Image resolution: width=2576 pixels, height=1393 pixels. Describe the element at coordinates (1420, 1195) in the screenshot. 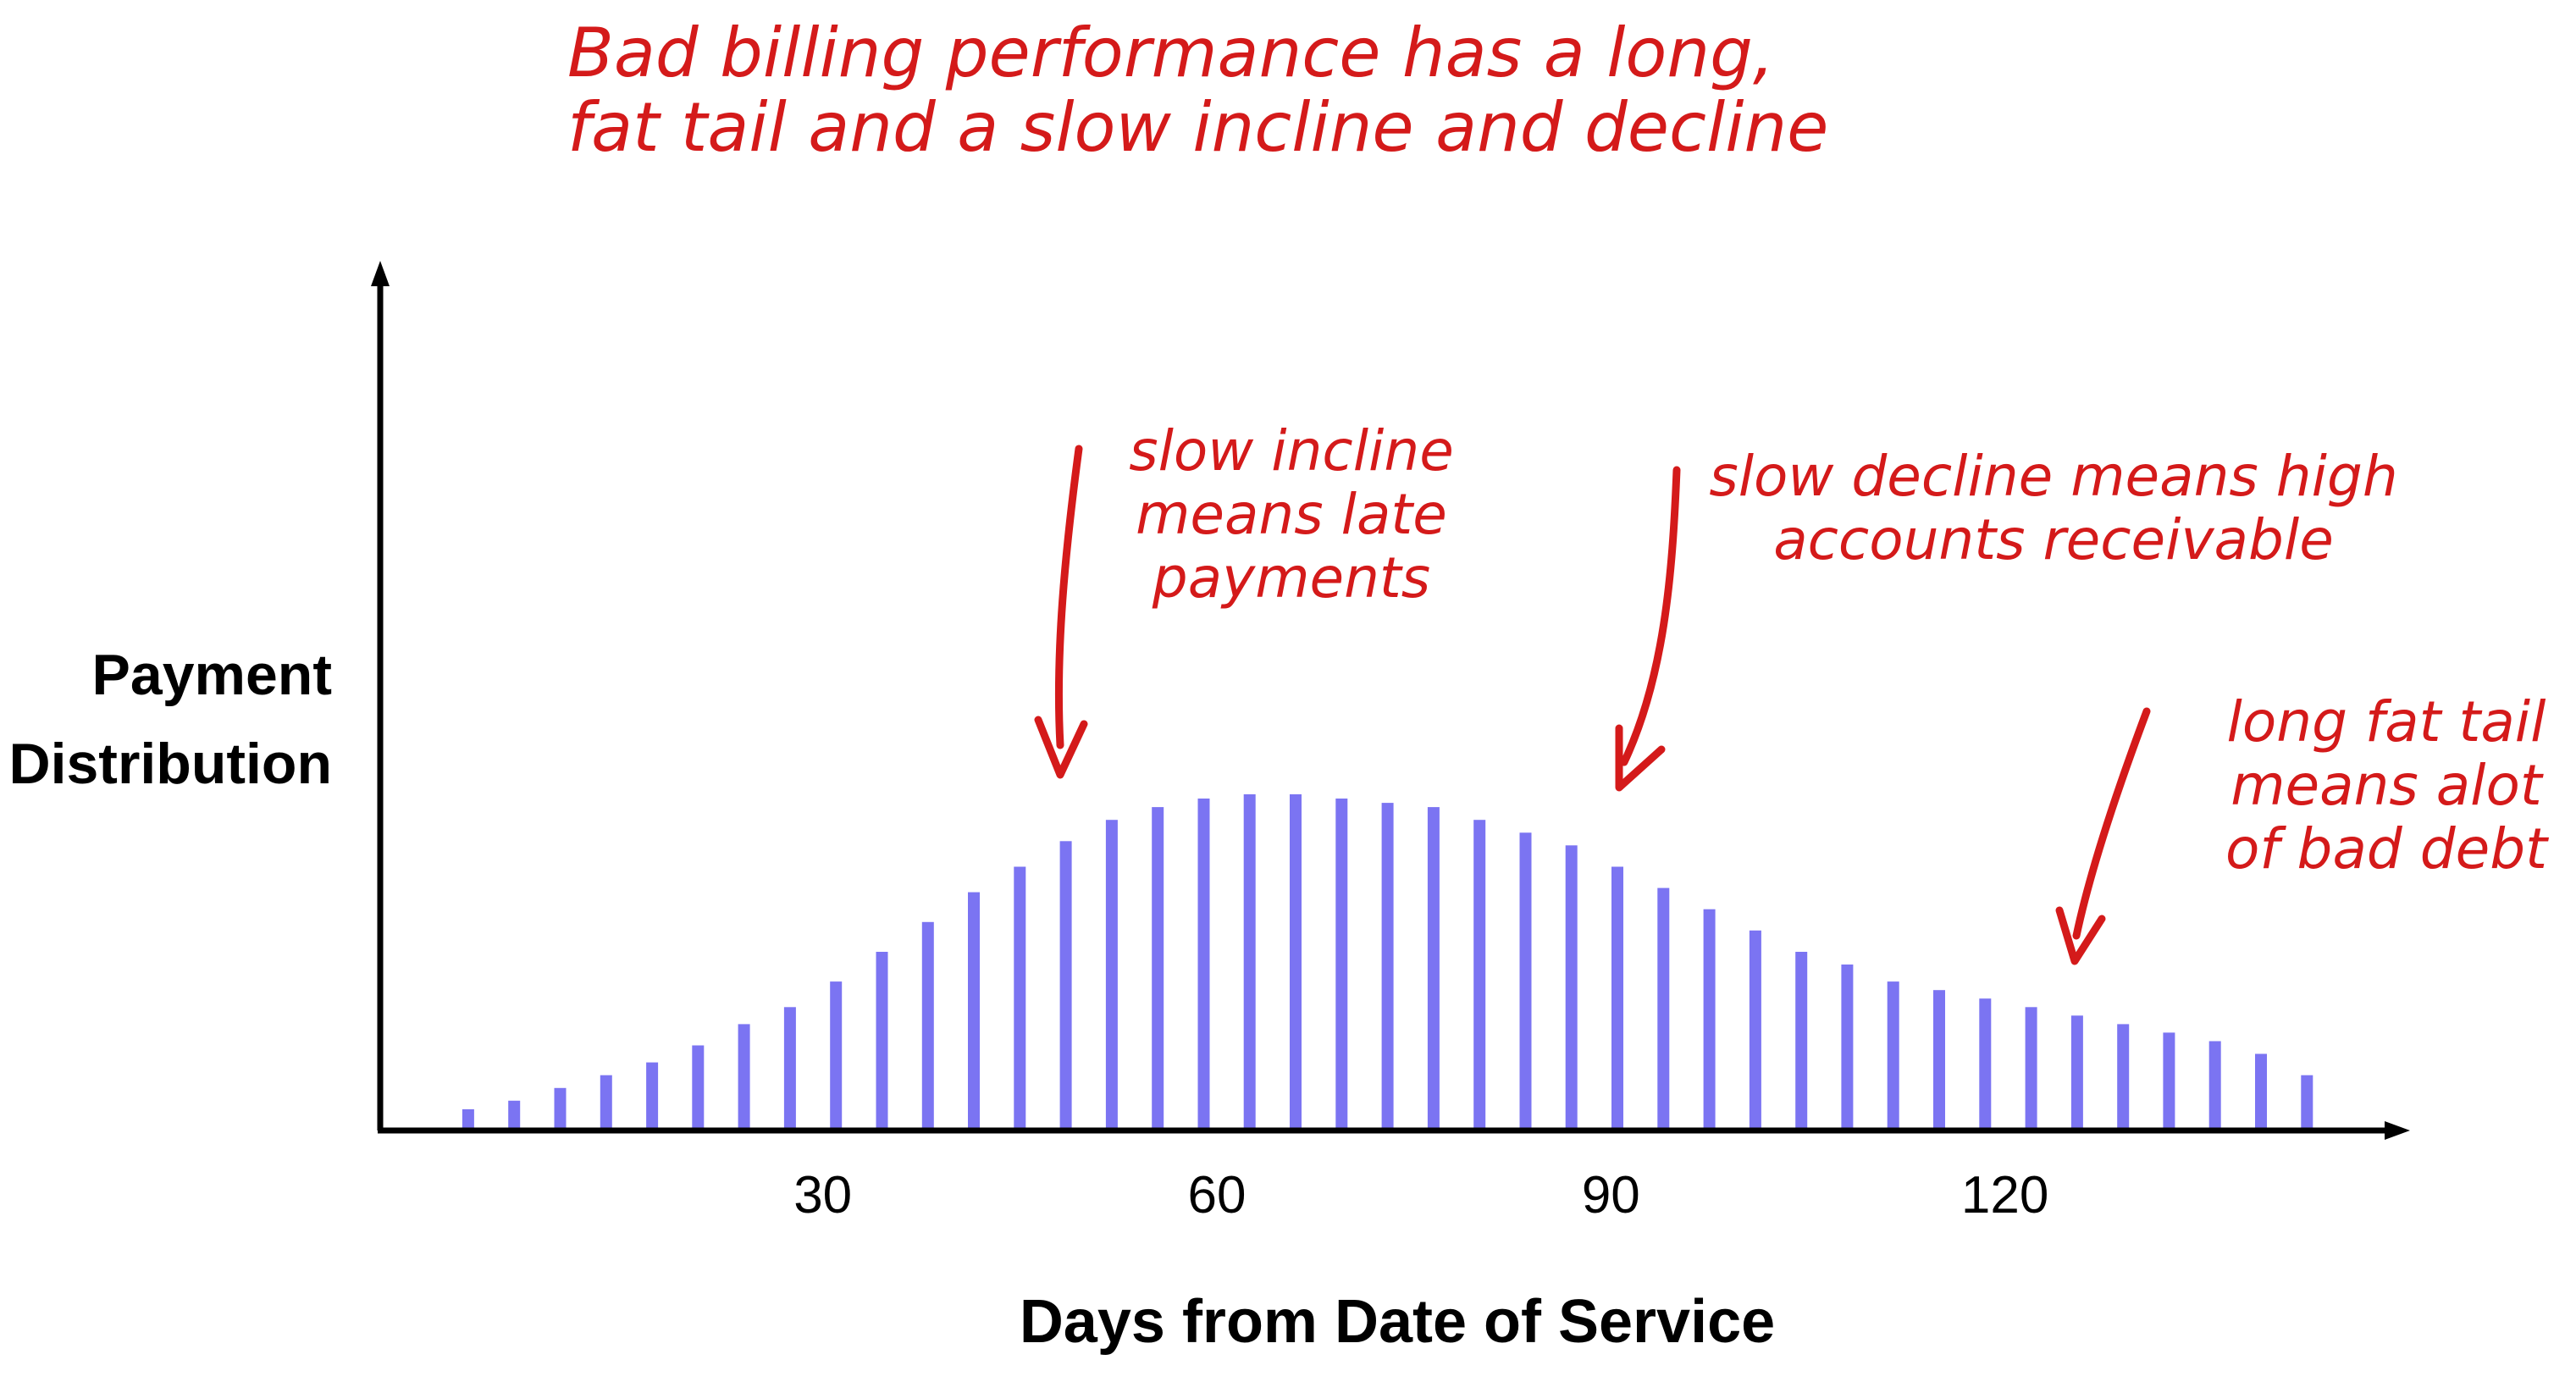

I see `x-tick-labels: 30 60 90 120` at that location.